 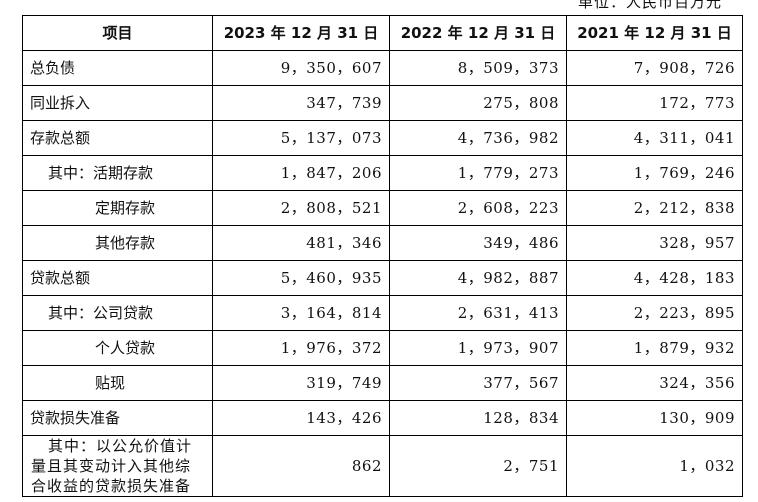 I want to click on table-row: 个人贷款 1，976，372 1，973，907 1，879，932, so click(x=382, y=348).